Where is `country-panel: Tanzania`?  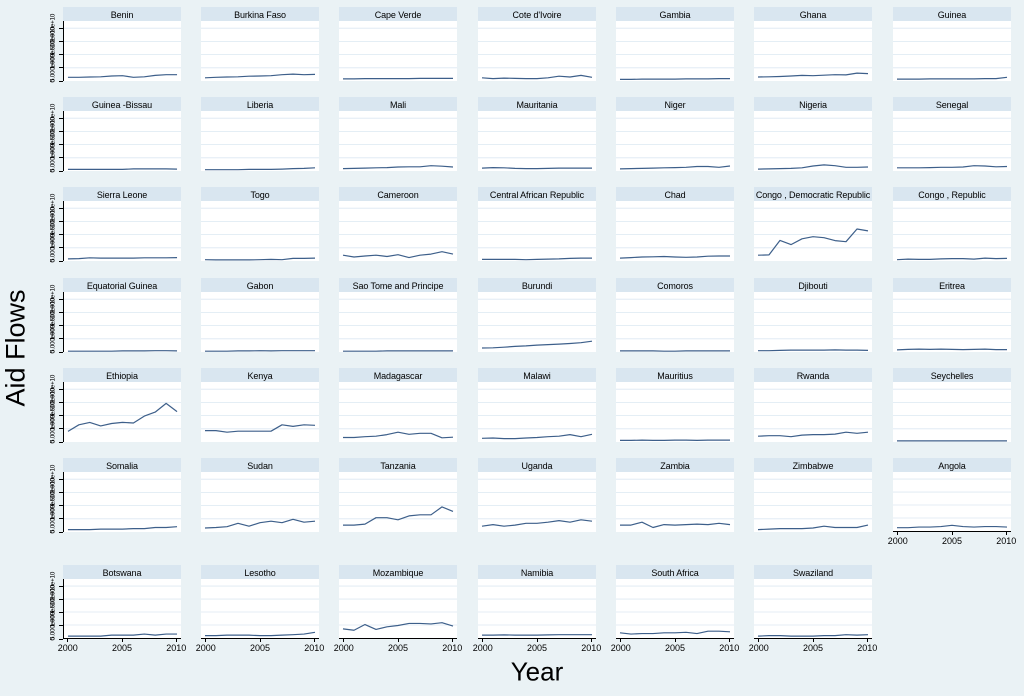 country-panel: Tanzania is located at coordinates (398, 495).